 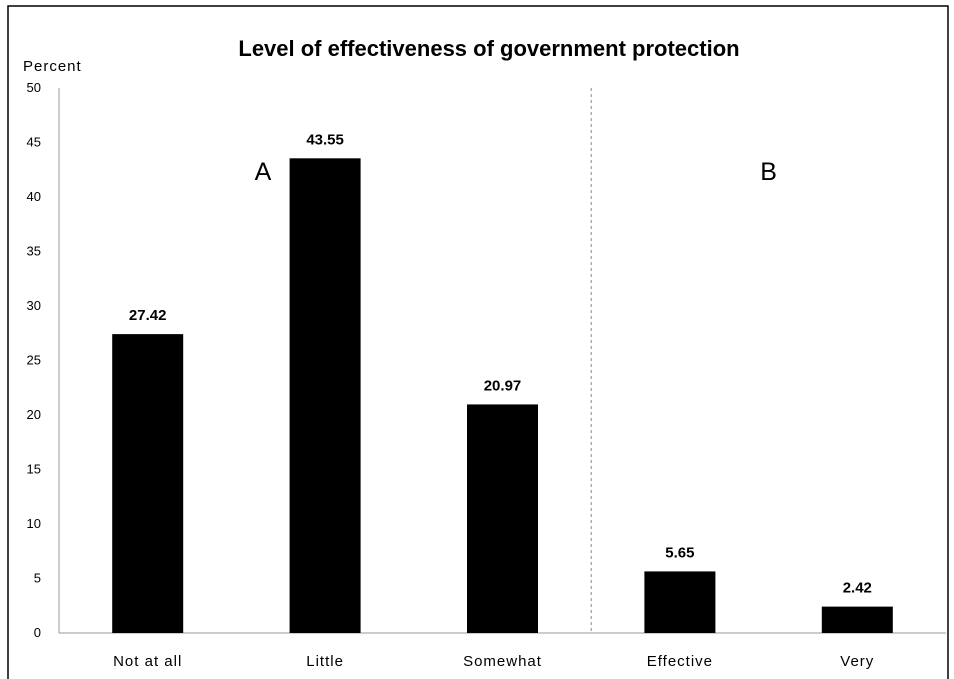 I want to click on data-label: 5.65, so click(x=679, y=552).